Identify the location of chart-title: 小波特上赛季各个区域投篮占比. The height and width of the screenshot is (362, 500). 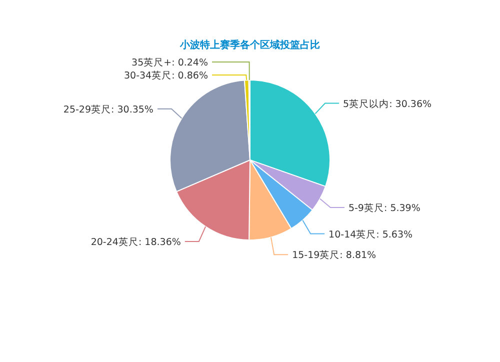
(249, 45).